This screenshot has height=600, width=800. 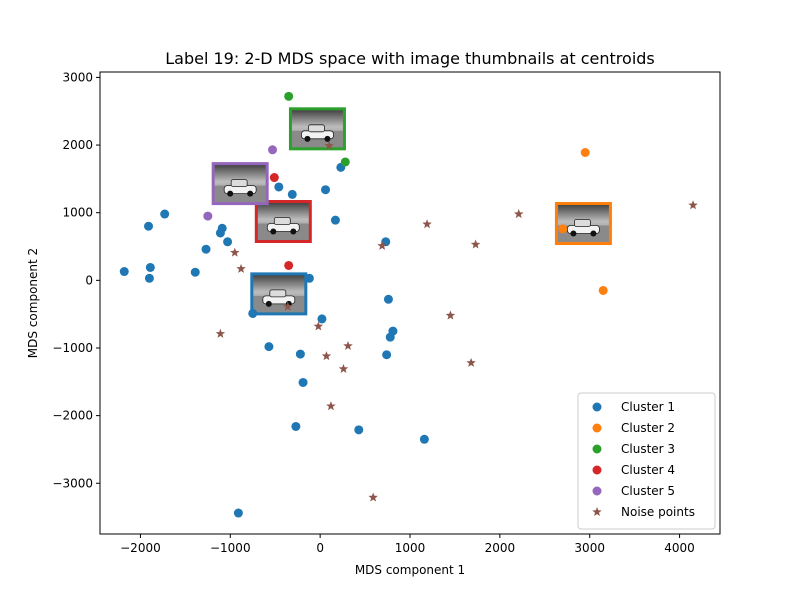 I want to click on legend-label: Cluster 2, so click(x=648, y=428).